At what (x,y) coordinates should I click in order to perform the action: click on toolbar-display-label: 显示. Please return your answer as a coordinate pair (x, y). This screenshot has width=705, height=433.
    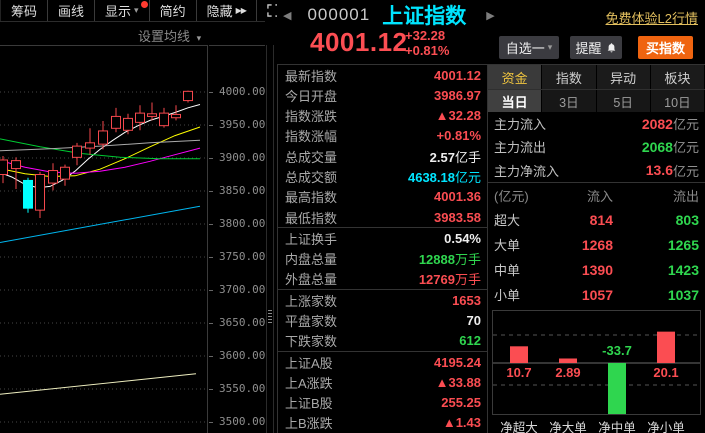
    Looking at the image, I should click on (118, 11).